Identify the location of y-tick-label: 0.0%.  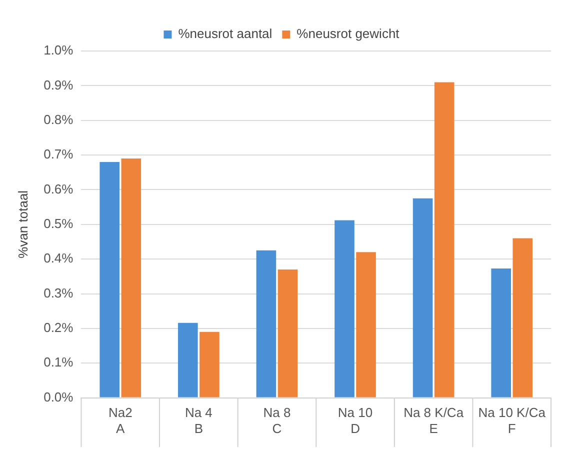
(59, 396).